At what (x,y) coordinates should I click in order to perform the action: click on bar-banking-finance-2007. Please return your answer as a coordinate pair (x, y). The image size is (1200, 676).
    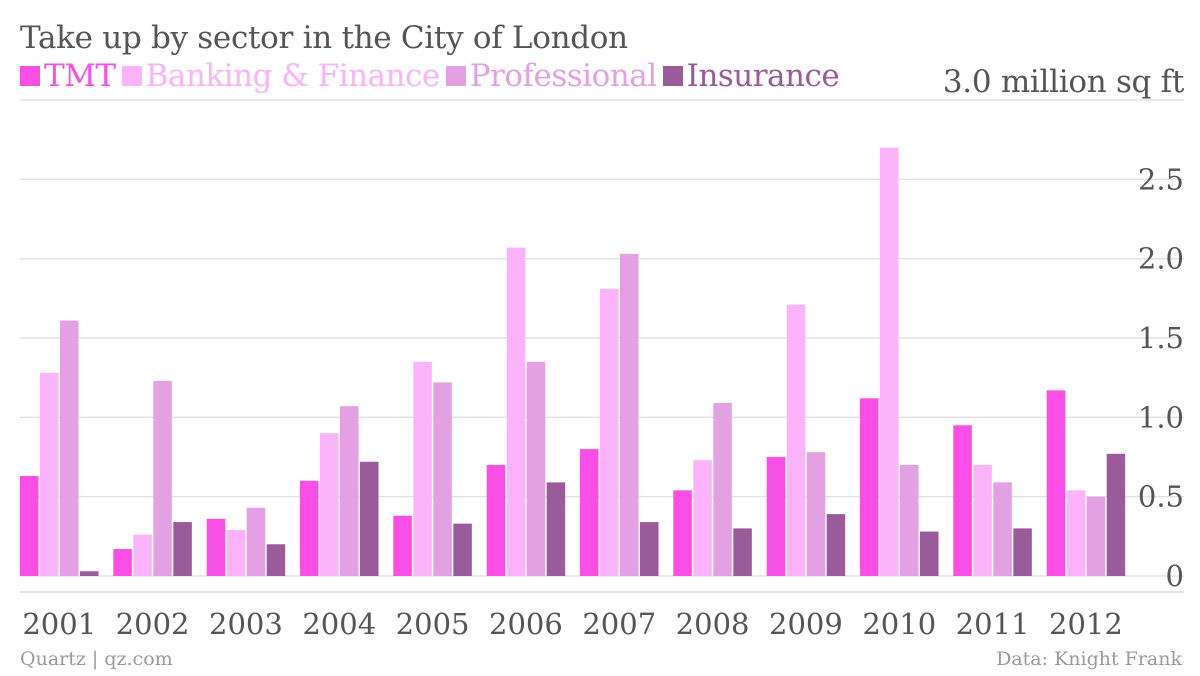
    Looking at the image, I should click on (609, 432).